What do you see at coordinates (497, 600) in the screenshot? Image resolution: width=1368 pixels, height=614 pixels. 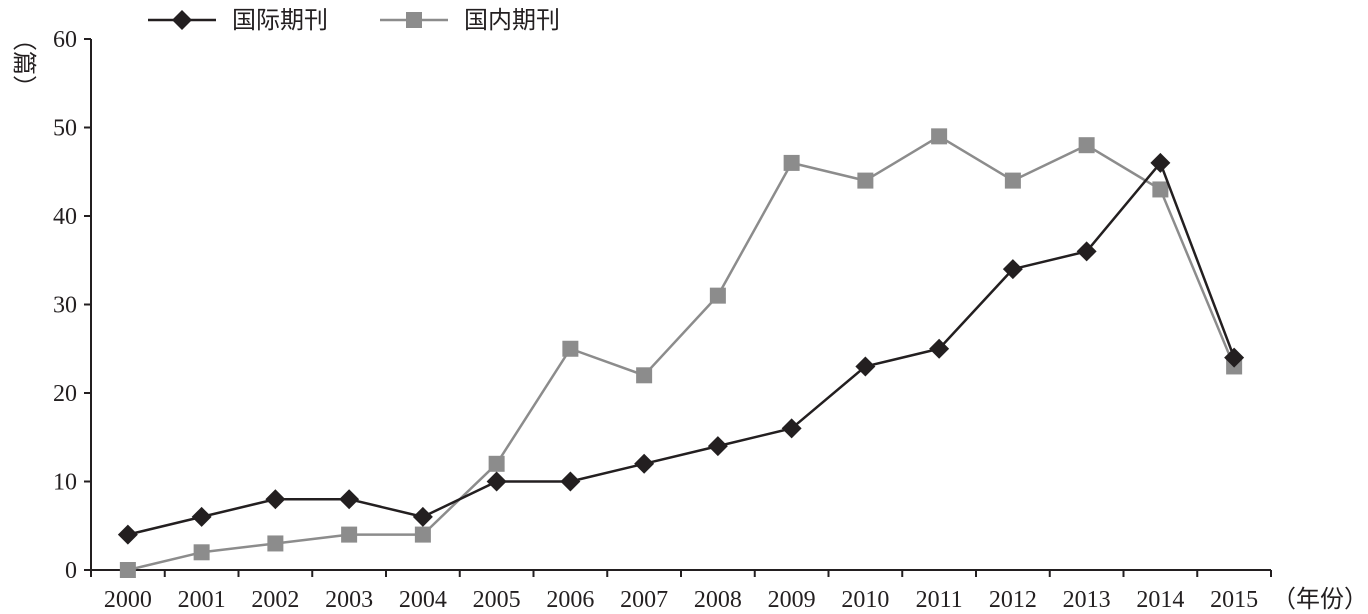 I see `x-tick-label: 2005` at bounding box center [497, 600].